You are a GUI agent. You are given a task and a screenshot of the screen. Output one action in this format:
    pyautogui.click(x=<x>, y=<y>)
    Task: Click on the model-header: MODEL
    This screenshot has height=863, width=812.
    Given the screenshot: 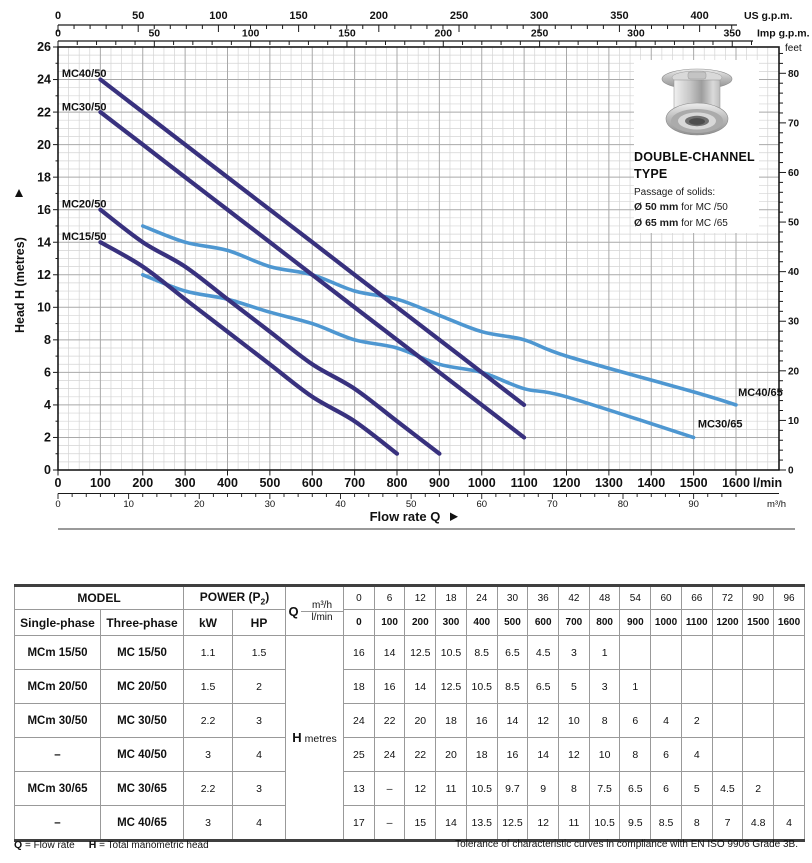 What is the action you would take?
    pyautogui.click(x=99, y=597)
    